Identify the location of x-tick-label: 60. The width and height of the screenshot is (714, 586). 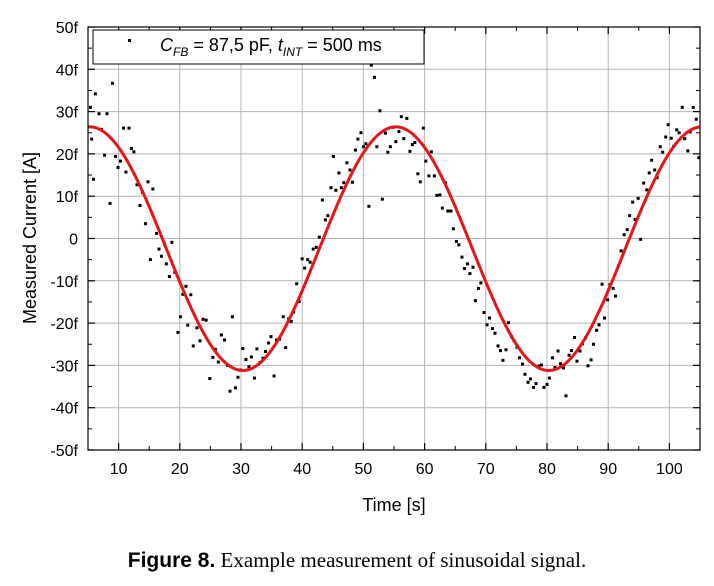
(425, 469).